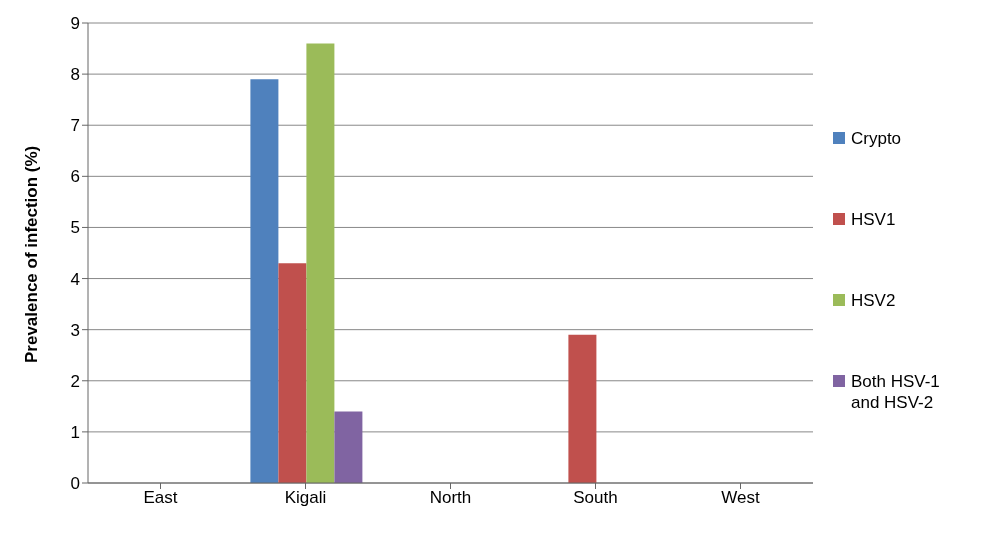 The height and width of the screenshot is (542, 1001). I want to click on y-tick-label: 7, so click(75, 126).